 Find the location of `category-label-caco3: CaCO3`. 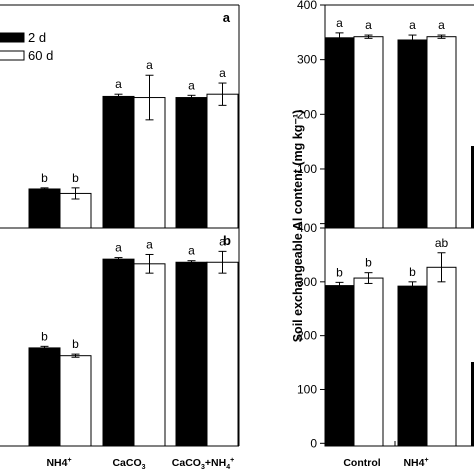

category-label-caco3: CaCO3 is located at coordinates (128, 464).